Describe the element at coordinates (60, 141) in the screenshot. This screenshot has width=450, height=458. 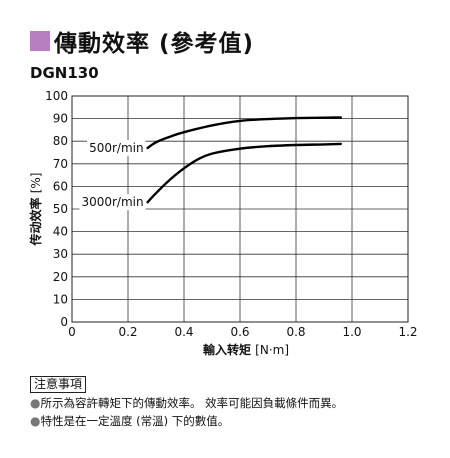
I see `y-tick-label: 80` at that location.